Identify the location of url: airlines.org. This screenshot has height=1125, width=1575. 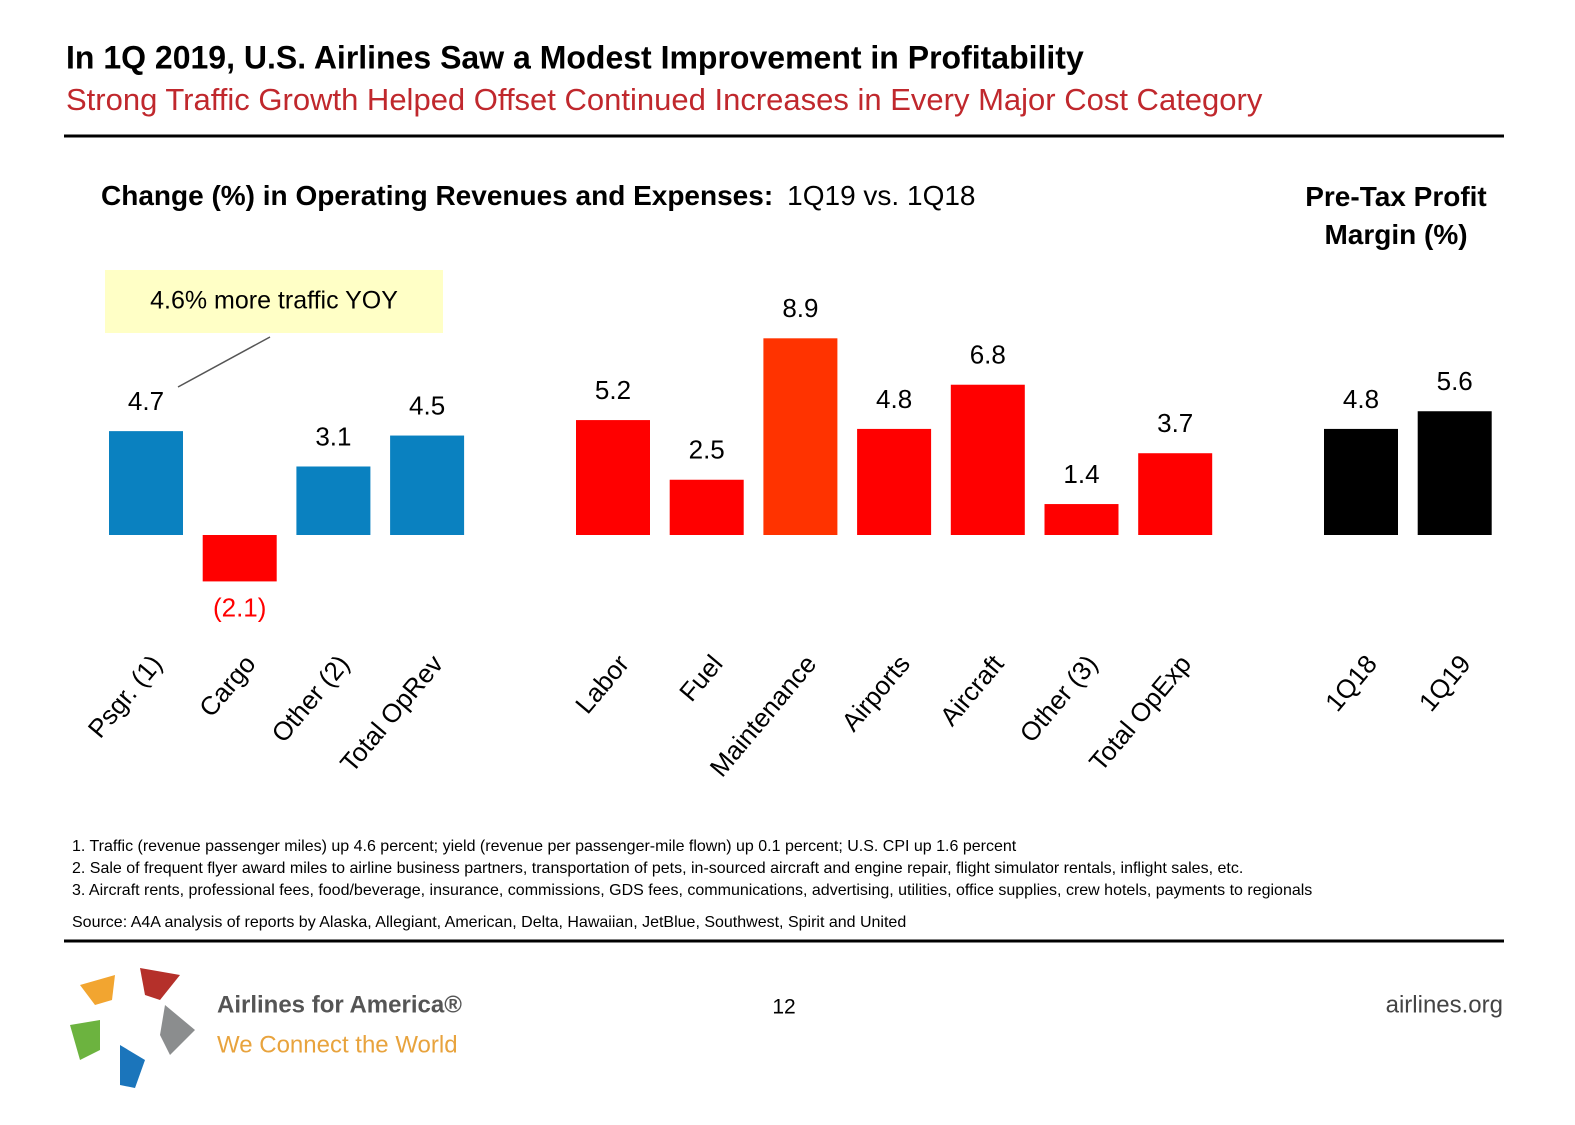
(1444, 1004).